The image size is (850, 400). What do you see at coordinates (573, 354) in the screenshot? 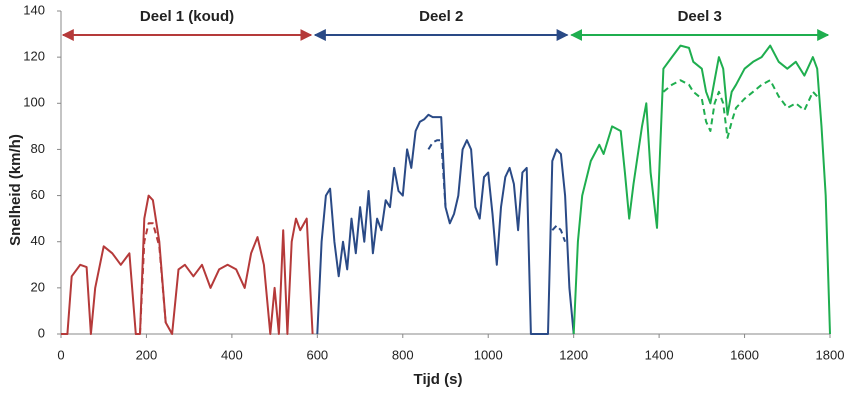
I see `x-tick-label: 1200` at bounding box center [573, 354].